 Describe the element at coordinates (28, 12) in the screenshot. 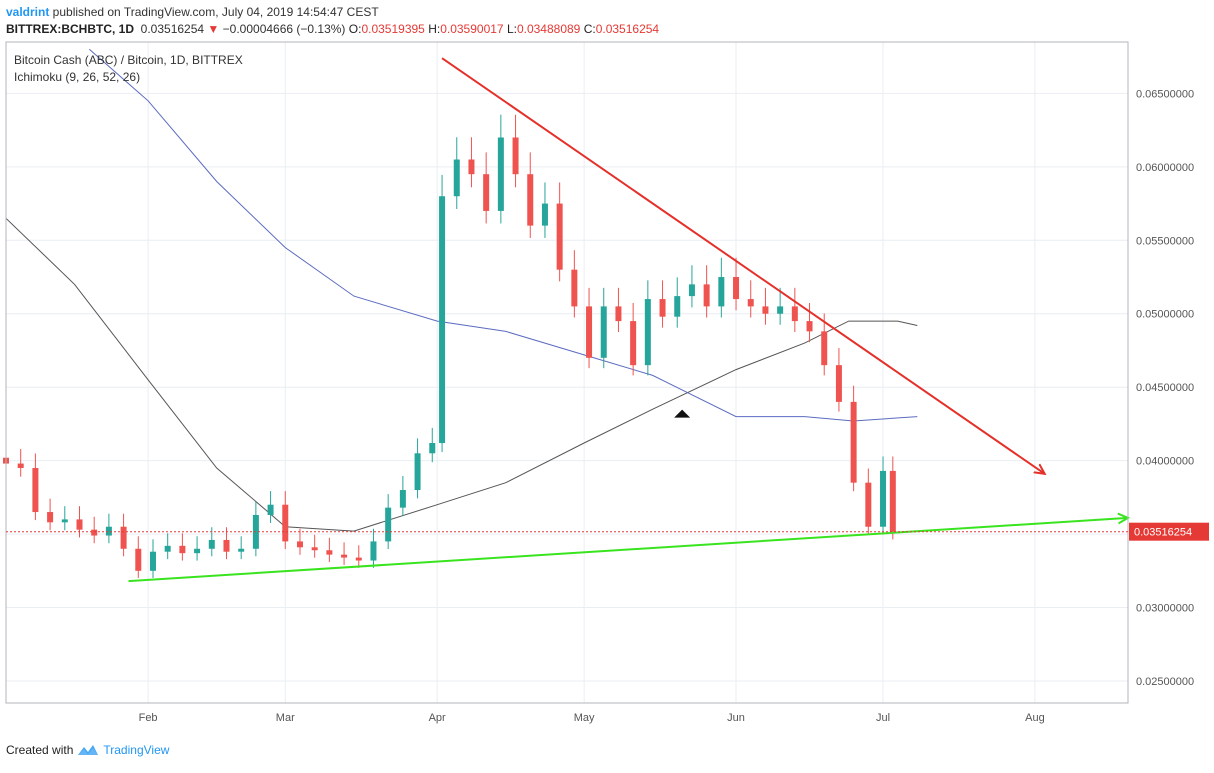

I see `author-name: valdrint` at that location.